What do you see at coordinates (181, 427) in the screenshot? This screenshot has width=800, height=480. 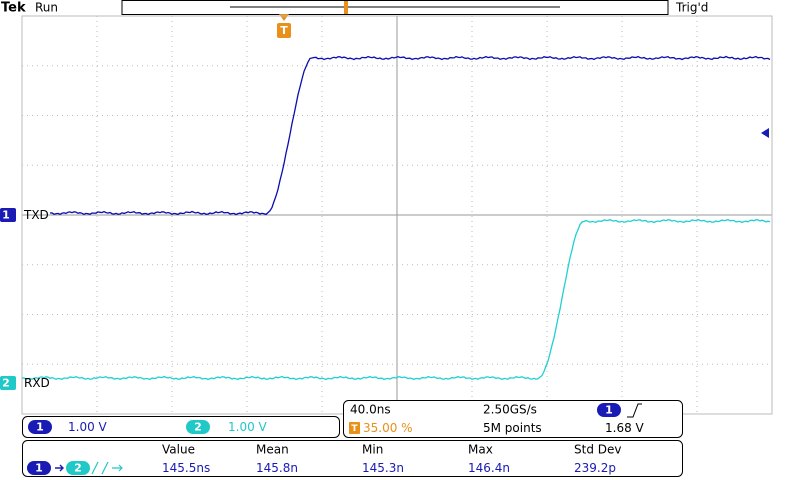 I see `channel-panel` at bounding box center [181, 427].